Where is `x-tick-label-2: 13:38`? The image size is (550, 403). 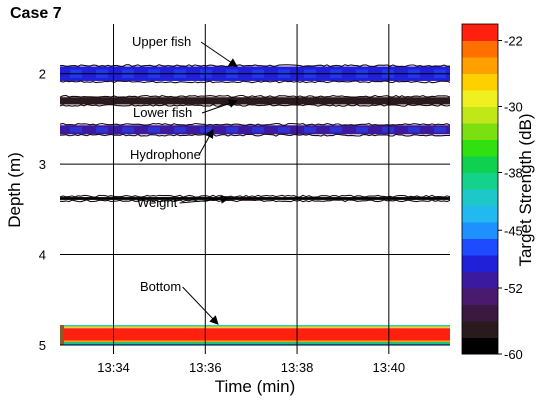 x-tick-label-2: 13:38 is located at coordinates (297, 367).